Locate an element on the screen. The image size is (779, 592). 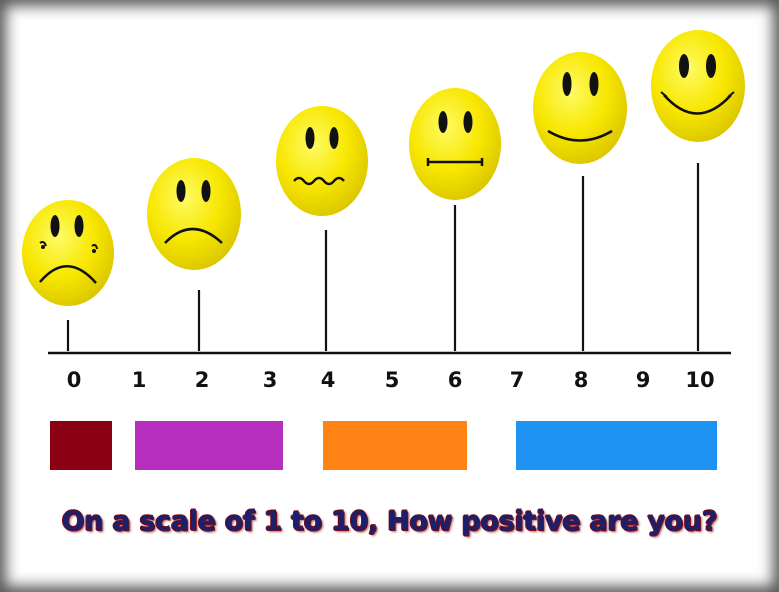
neutral-face-icon is located at coordinates (455, 144).